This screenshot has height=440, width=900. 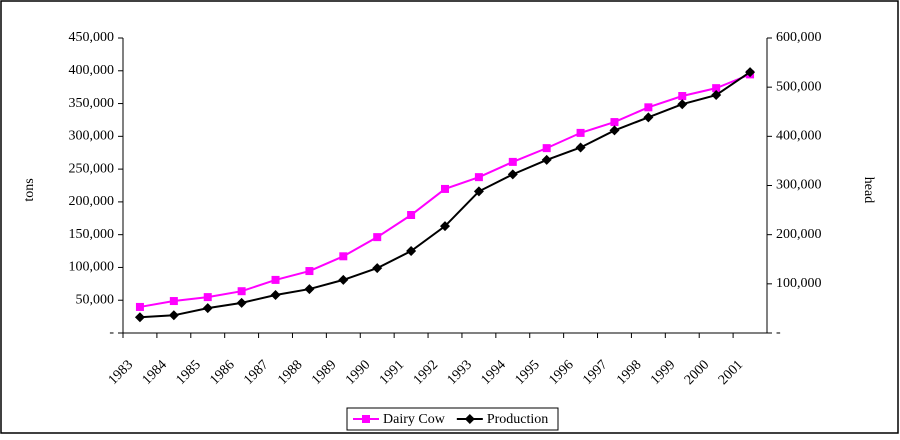 I want to click on legend-label: Dairy Cow, so click(x=414, y=419).